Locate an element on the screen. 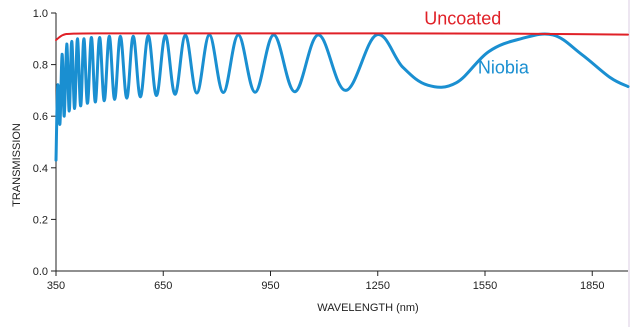 The width and height of the screenshot is (630, 327). y-tick-label: 1.0 is located at coordinates (40, 14).